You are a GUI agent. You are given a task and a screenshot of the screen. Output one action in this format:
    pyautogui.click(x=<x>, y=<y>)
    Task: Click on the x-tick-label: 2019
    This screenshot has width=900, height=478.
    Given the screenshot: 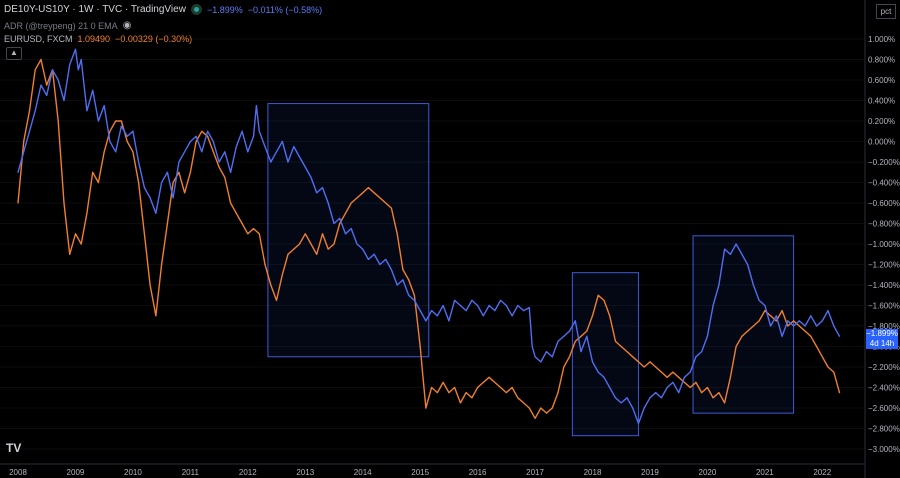 What is the action you would take?
    pyautogui.click(x=650, y=472)
    